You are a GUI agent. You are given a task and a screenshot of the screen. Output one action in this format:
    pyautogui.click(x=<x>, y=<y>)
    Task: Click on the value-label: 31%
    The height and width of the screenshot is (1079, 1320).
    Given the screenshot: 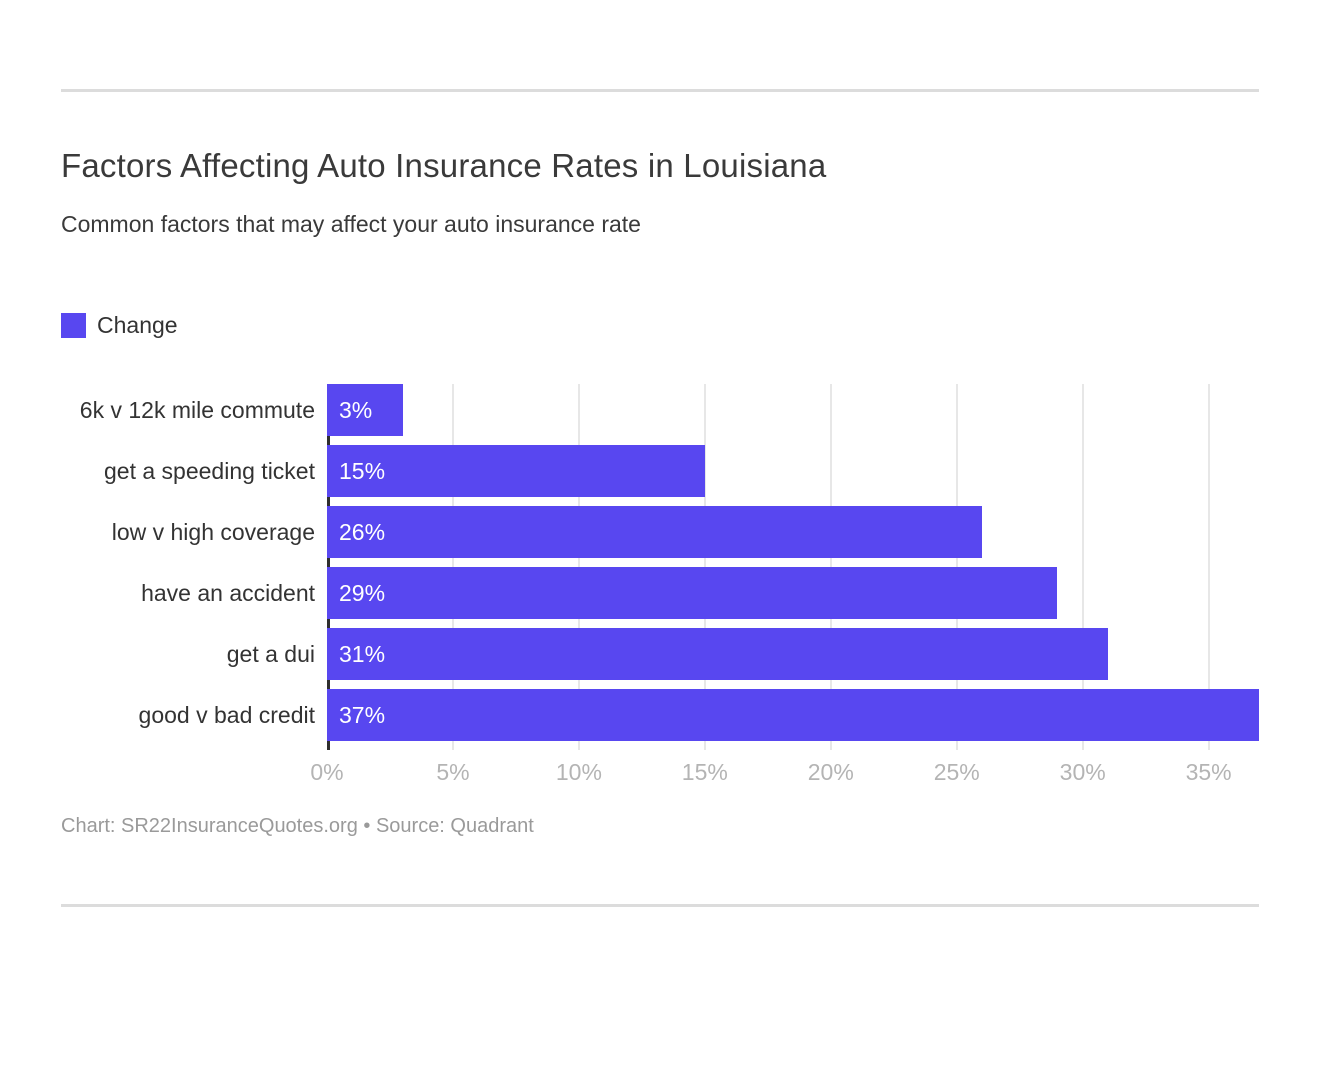 What is the action you would take?
    pyautogui.click(x=362, y=653)
    